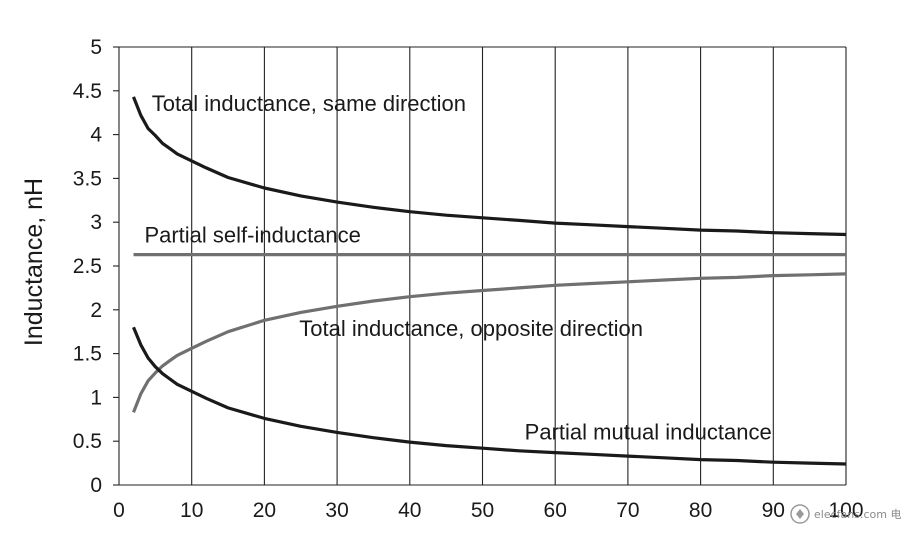 Image resolution: width=902 pixels, height=544 pixels. I want to click on annotation-self: Partial self-inductance, so click(252, 234).